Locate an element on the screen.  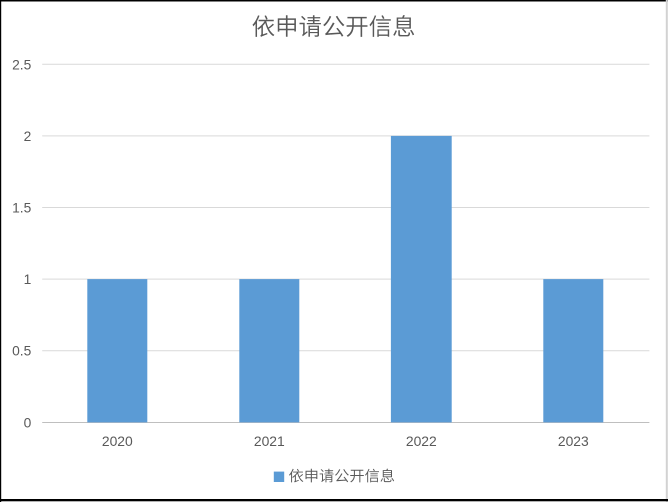
svg-text: 1 is located at coordinates (28, 279).